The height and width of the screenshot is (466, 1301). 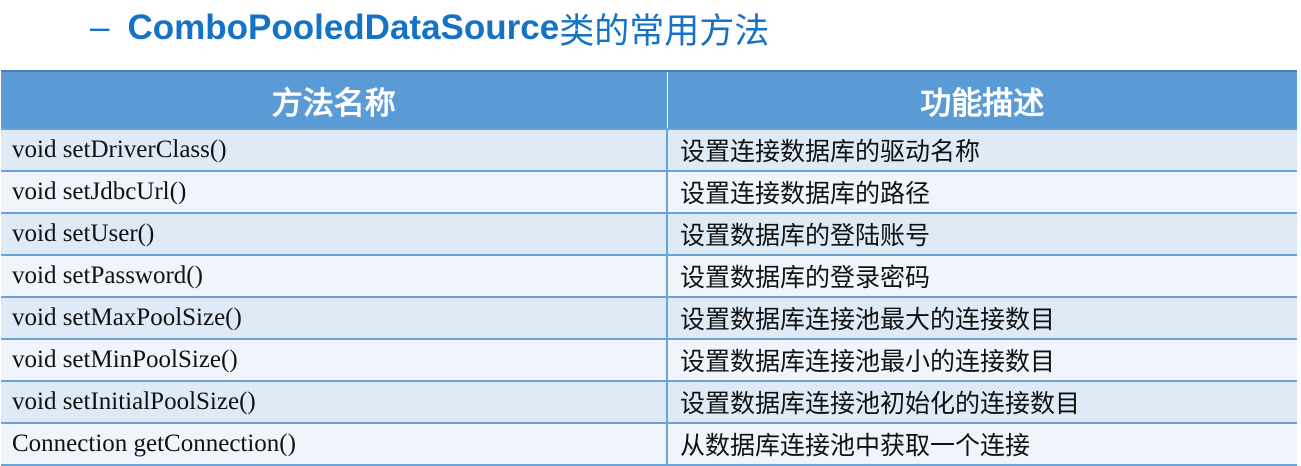 What do you see at coordinates (664, 31) in the screenshot?
I see `title-suffix: 类的常用方法` at bounding box center [664, 31].